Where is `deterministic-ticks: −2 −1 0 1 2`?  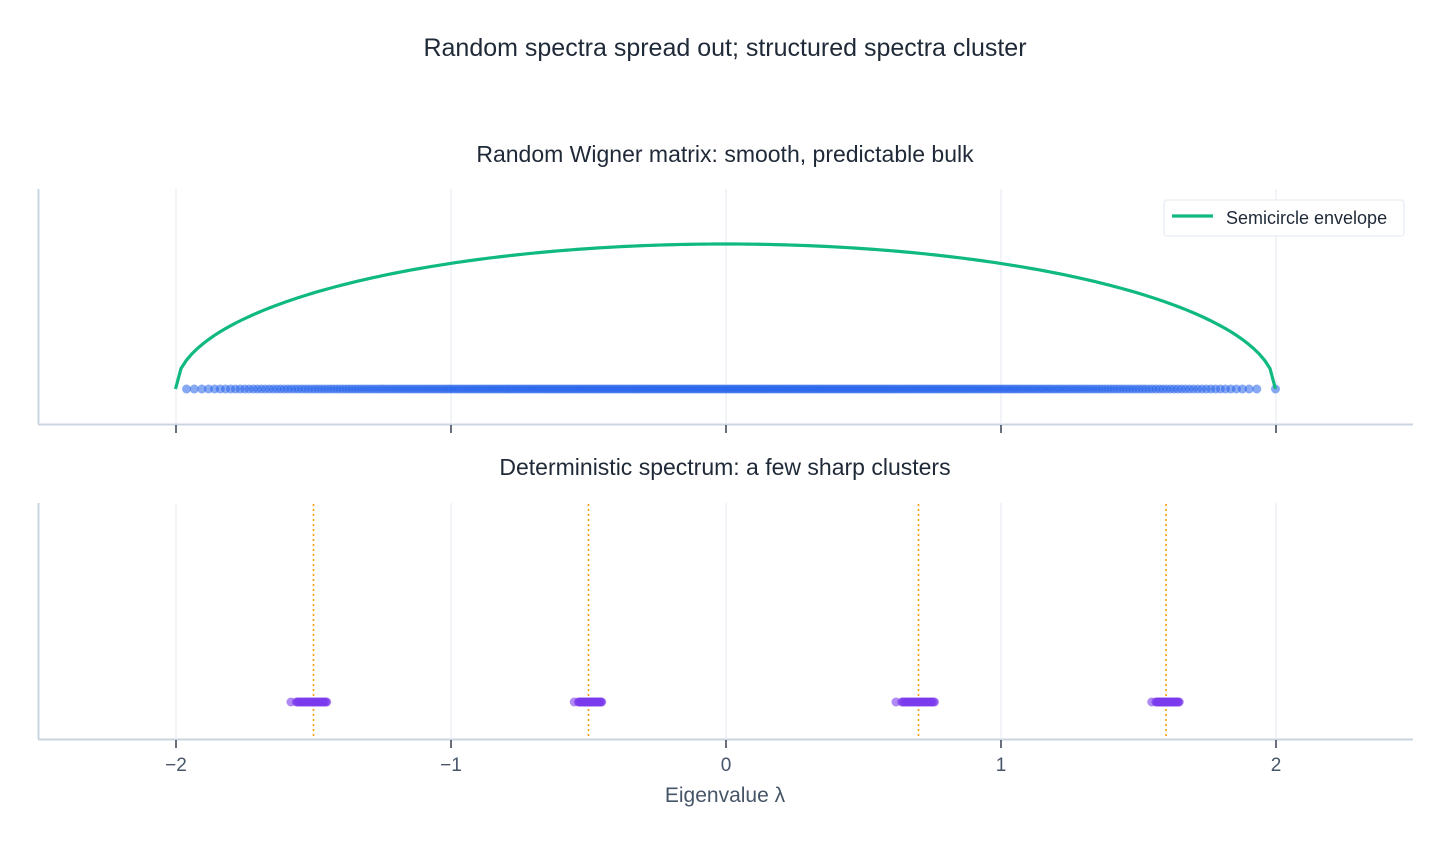 deterministic-ticks: −2 −1 0 1 2 is located at coordinates (723, 758).